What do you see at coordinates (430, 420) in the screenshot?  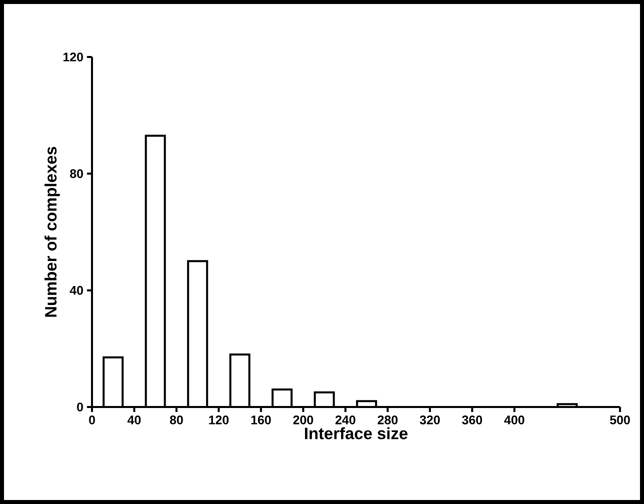 I see `x-tick-label: 320` at bounding box center [430, 420].